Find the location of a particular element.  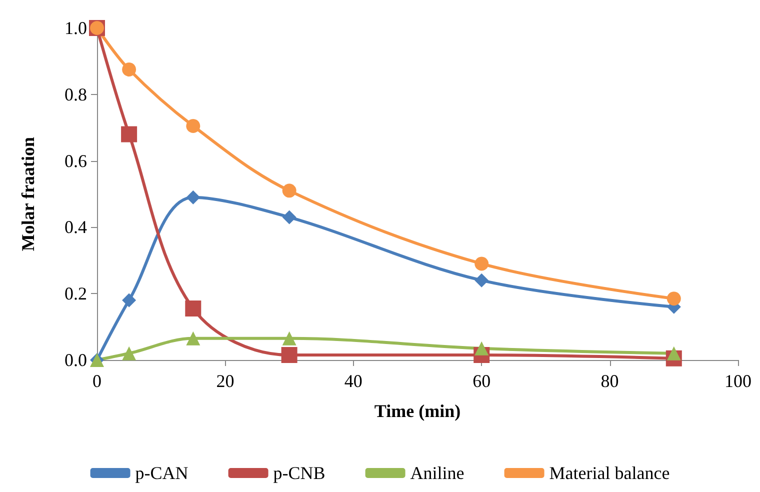

legend-label: p-CAN is located at coordinates (161, 473).